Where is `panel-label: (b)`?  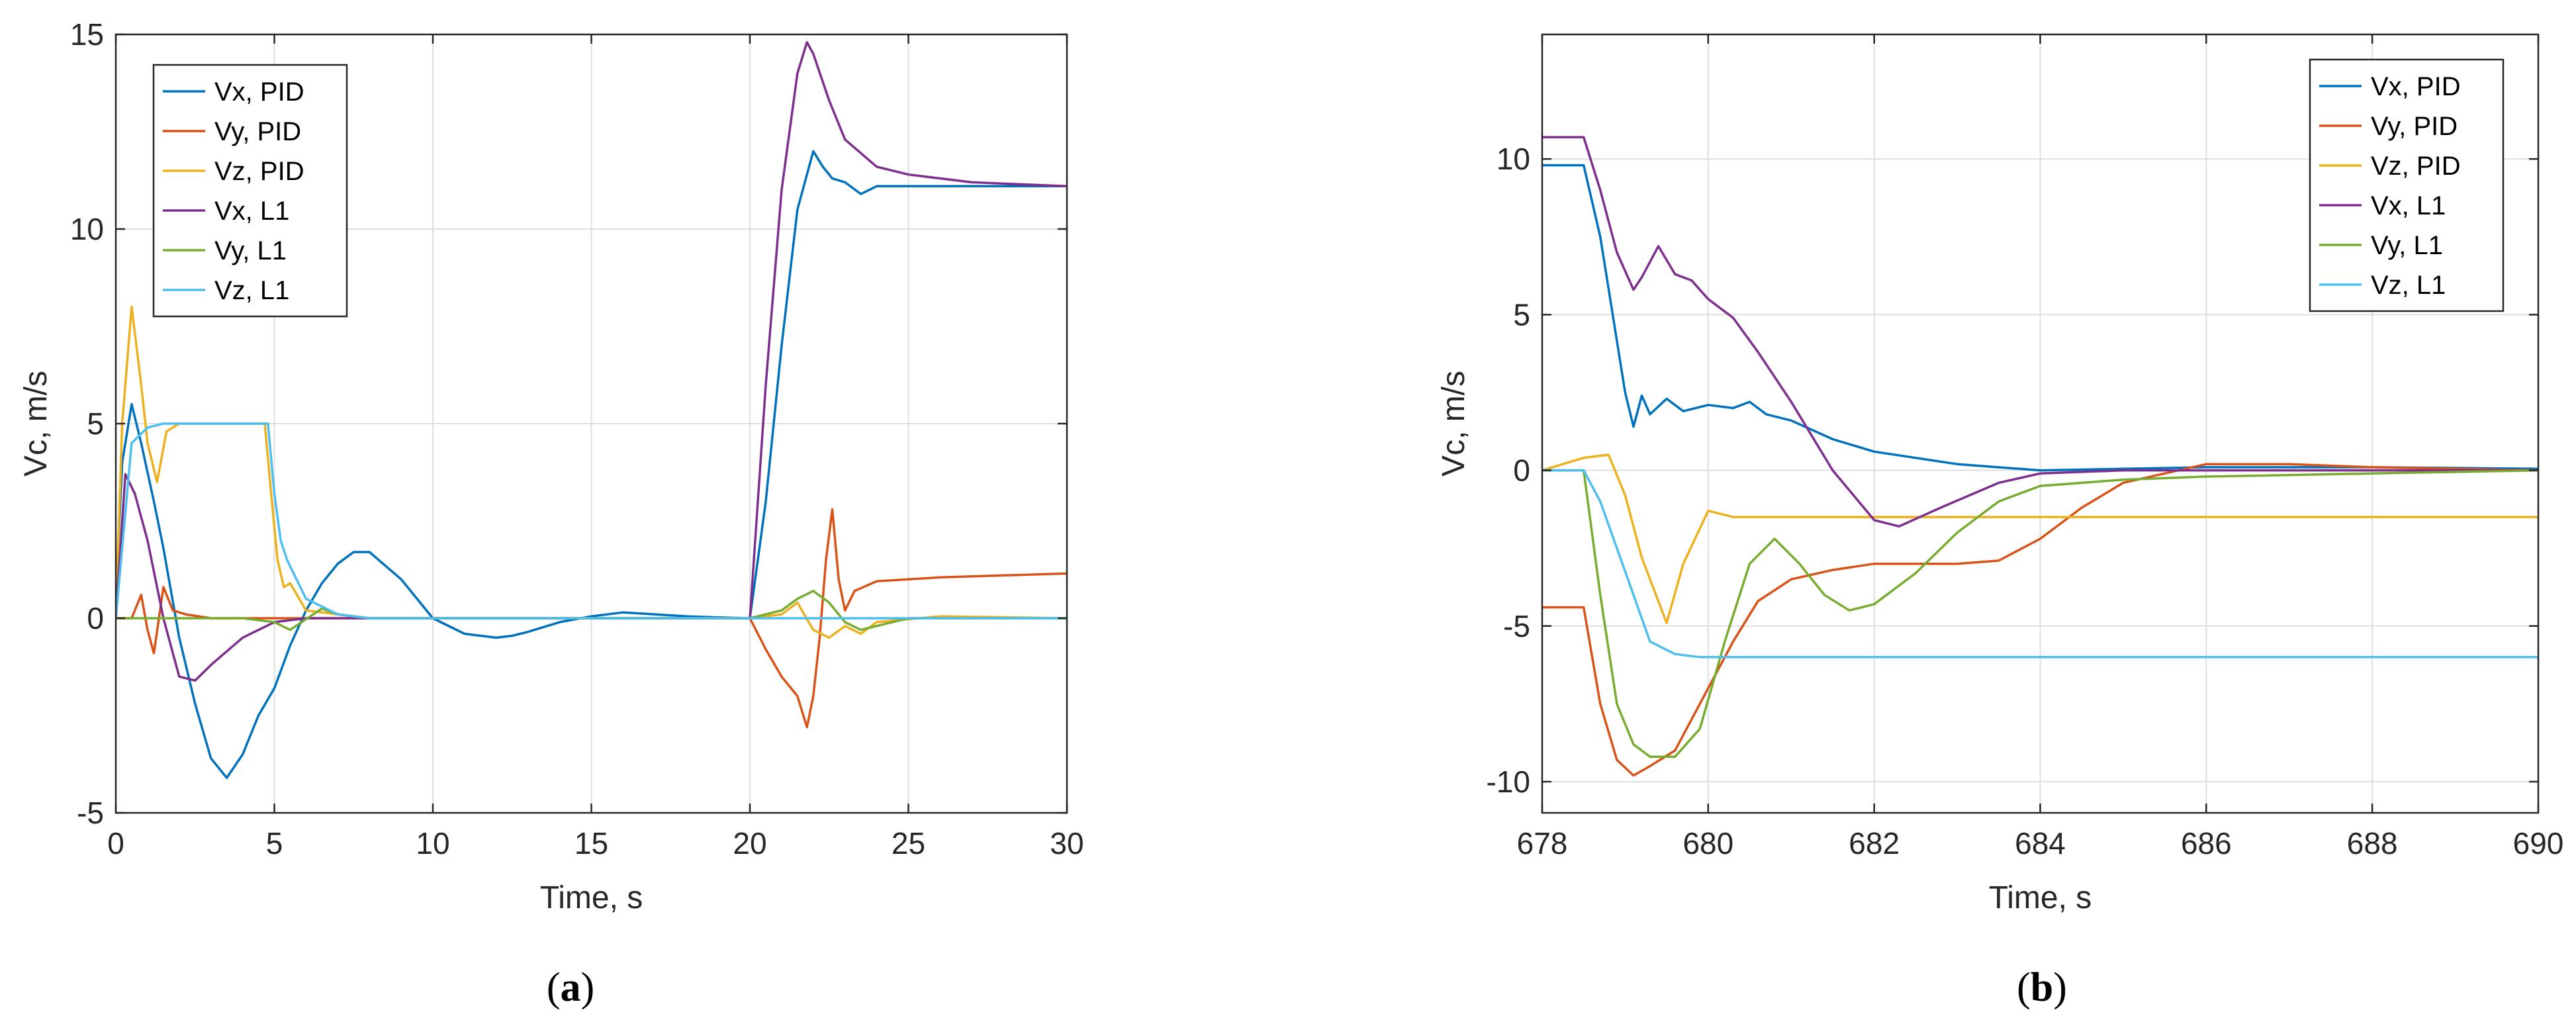 panel-label: (b) is located at coordinates (2042, 987).